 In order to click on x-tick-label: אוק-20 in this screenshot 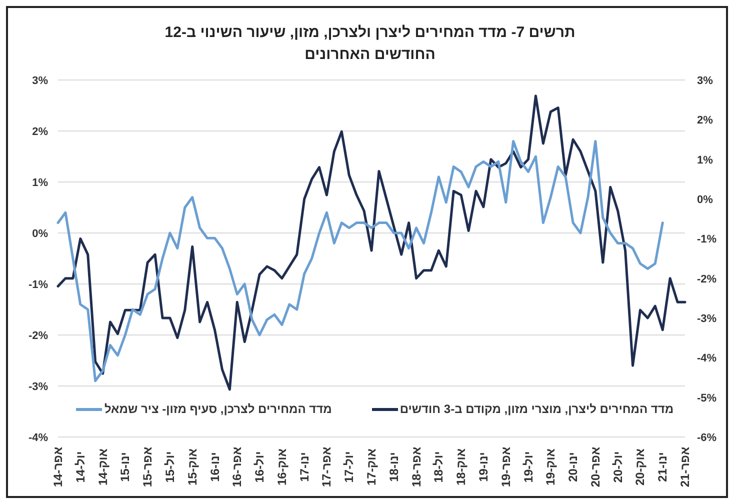, I will do `click(640, 467)`.